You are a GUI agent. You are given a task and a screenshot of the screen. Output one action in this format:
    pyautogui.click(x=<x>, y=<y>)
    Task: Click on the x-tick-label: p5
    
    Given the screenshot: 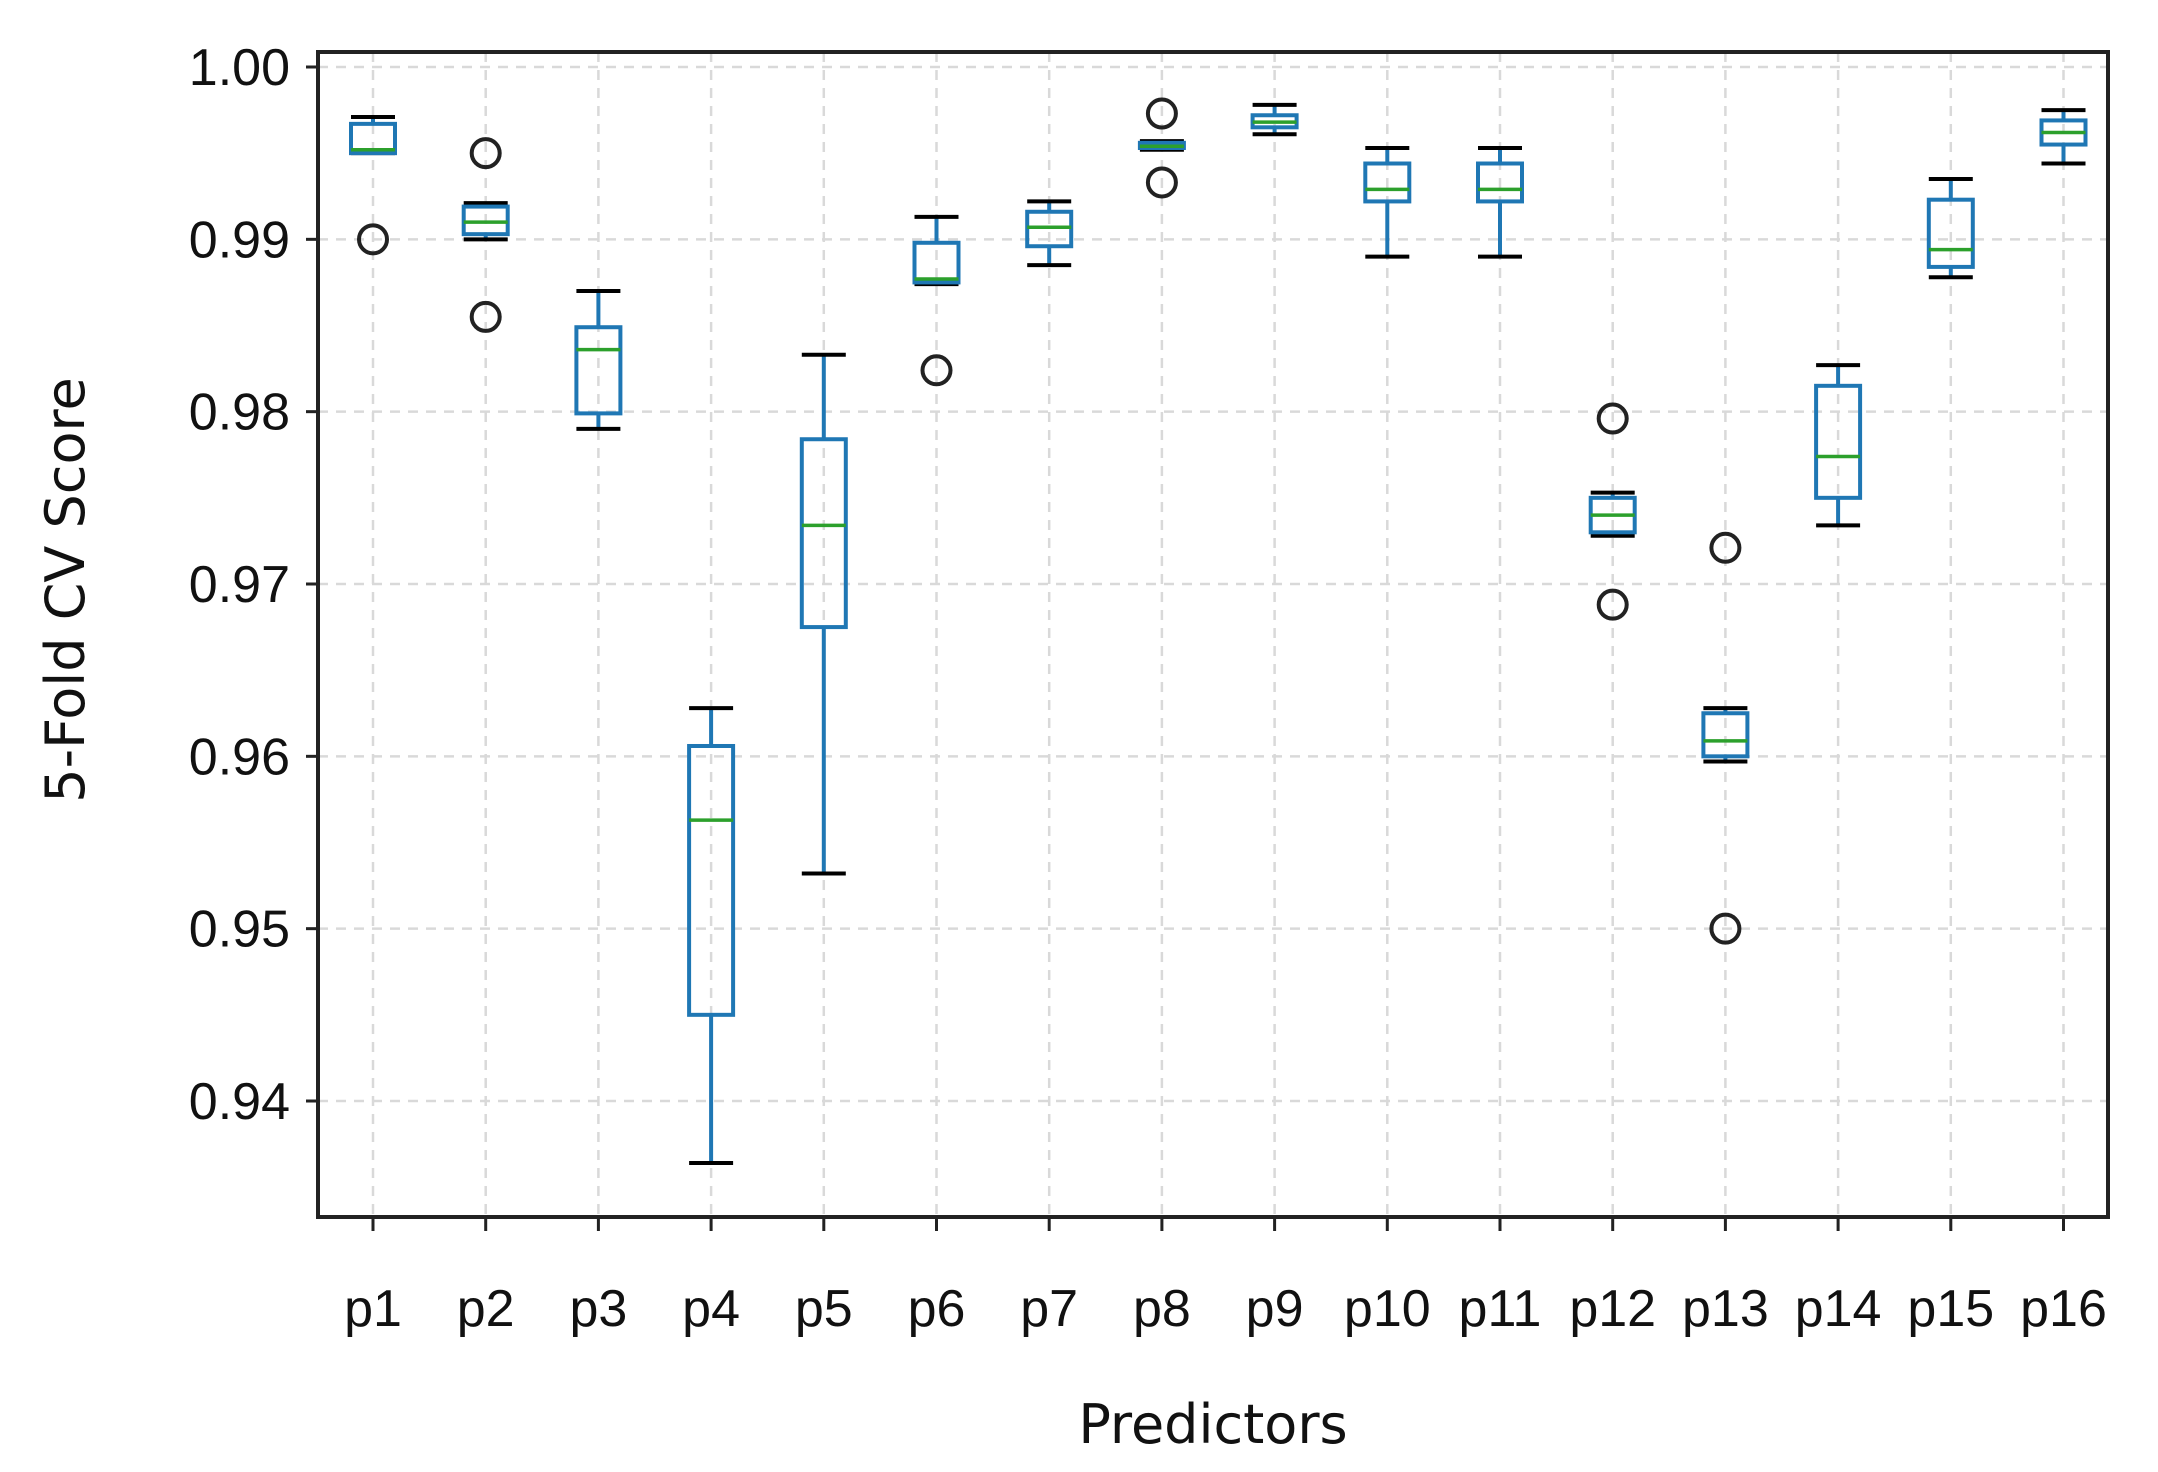 What is the action you would take?
    pyautogui.click(x=824, y=1309)
    